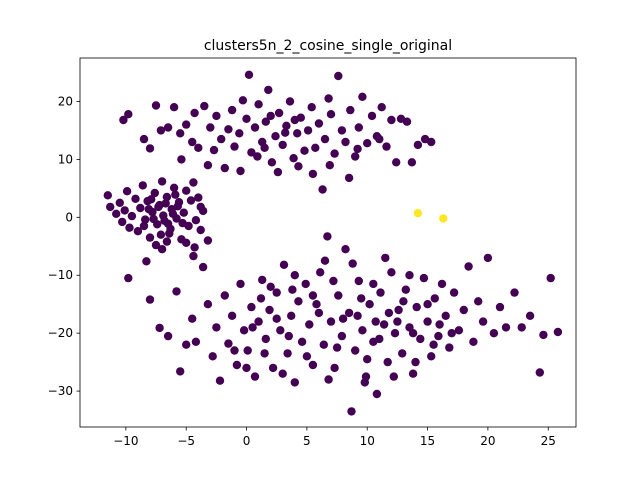 The height and width of the screenshot is (480, 640). Describe the element at coordinates (307, 441) in the screenshot. I see `x-tick-label: 5` at that location.